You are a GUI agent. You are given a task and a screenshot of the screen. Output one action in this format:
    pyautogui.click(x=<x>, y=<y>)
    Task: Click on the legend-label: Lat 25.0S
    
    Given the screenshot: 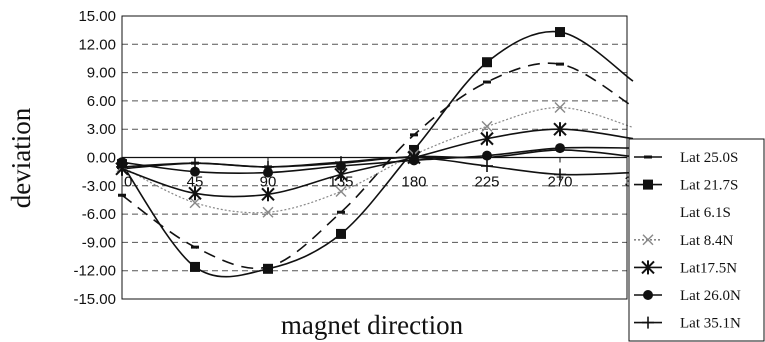 What is the action you would take?
    pyautogui.click(x=709, y=158)
    